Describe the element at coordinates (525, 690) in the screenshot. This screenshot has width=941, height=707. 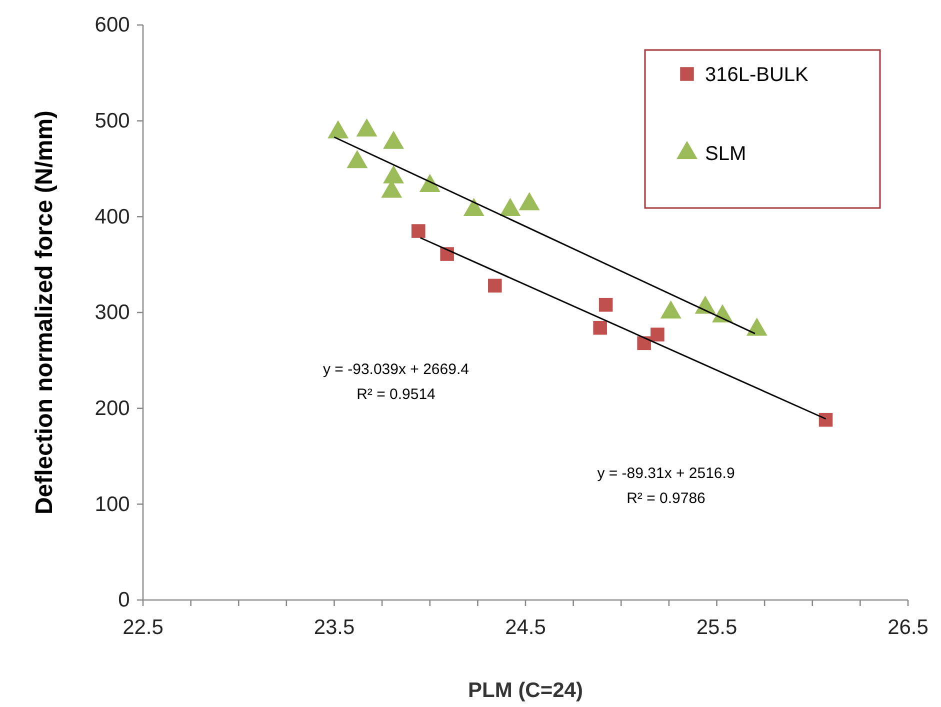
I see `x-axis-title: PLM (C=24)` at that location.